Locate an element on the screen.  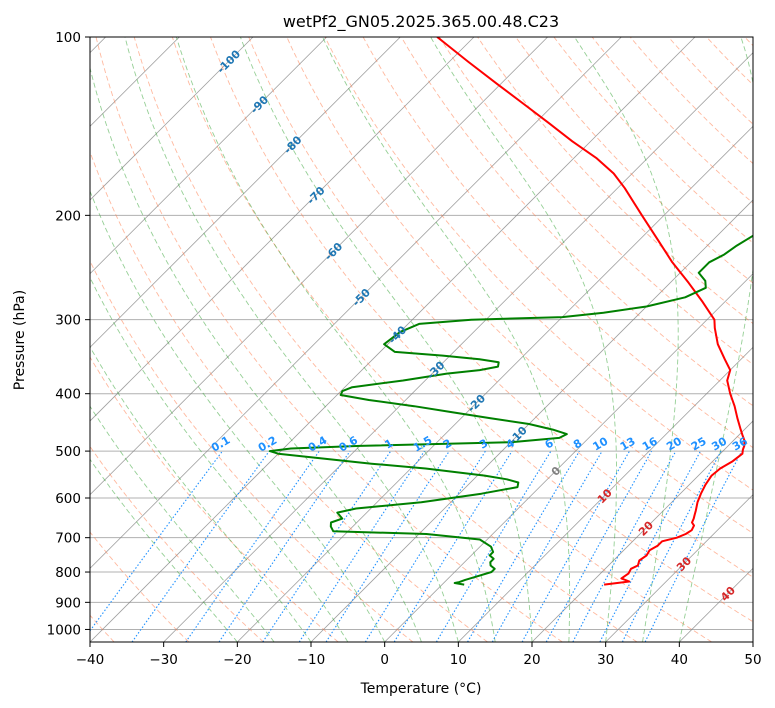
x-tick-label: 50 is located at coordinates (752, 660).